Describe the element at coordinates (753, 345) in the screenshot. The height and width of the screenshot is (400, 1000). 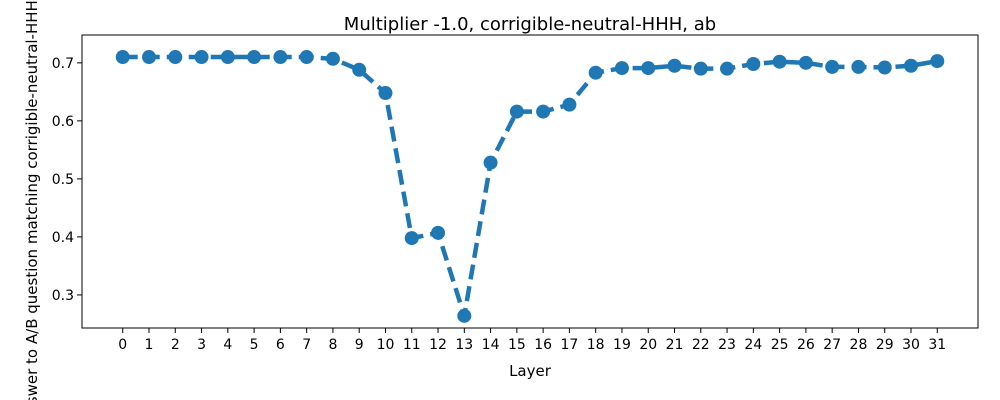
I see `x-tick-label: 24` at that location.